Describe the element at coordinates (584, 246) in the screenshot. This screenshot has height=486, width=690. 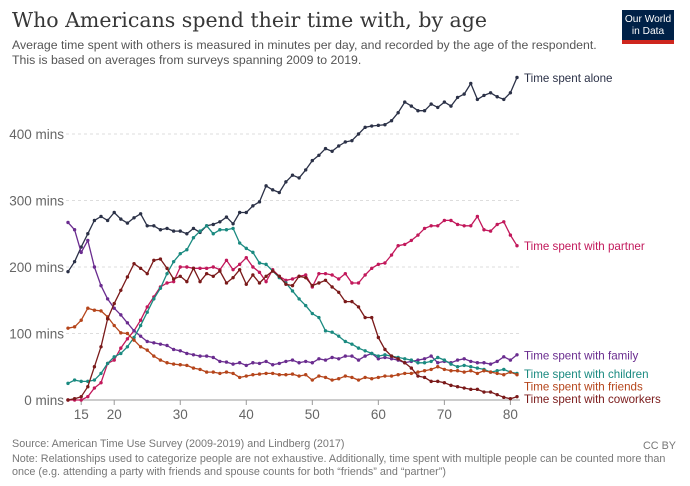
I see `series-label-time-spent-with-partner: Time spent with partner` at that location.